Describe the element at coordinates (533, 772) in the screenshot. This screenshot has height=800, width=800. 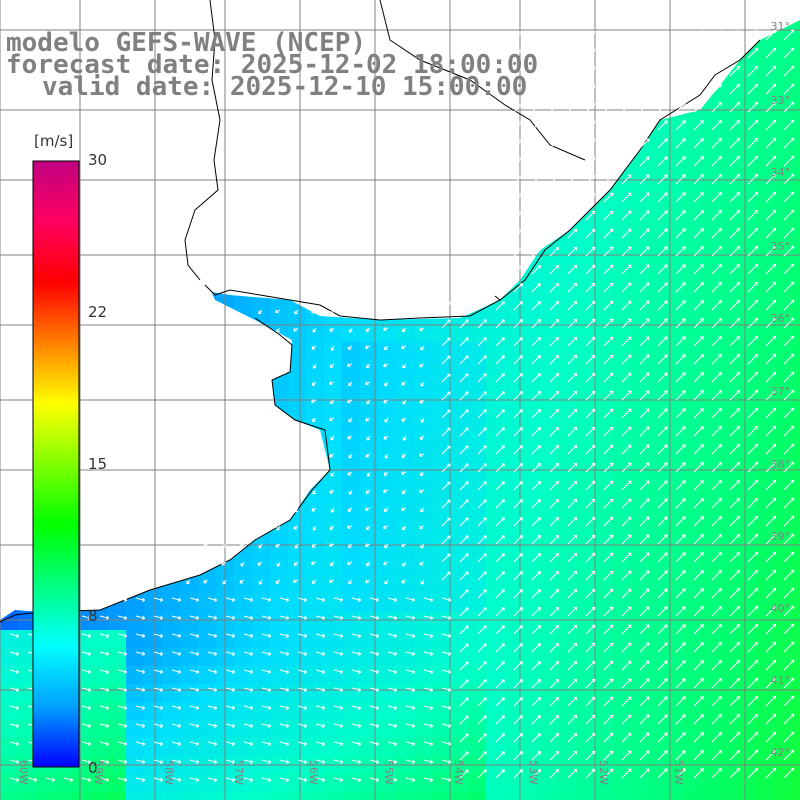
I see `longitude-label: 53W` at that location.